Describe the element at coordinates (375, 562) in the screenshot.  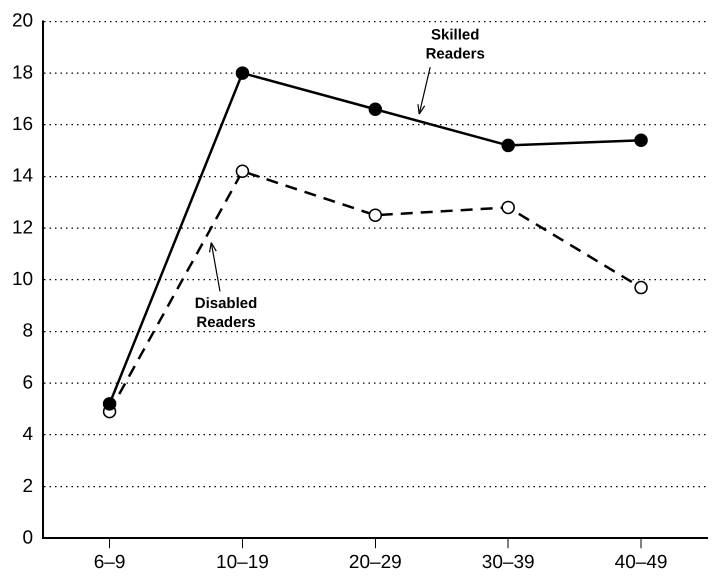
I see `x-tick-label: 20–29` at that location.